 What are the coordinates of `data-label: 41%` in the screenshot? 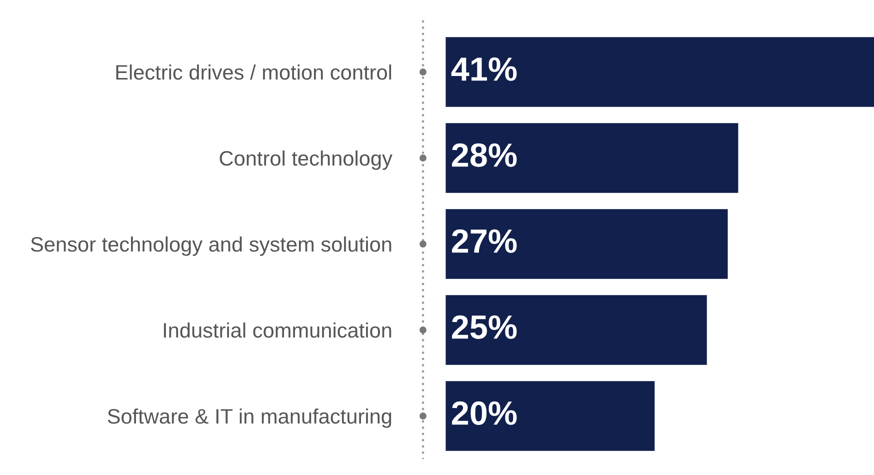 It's located at (484, 69).